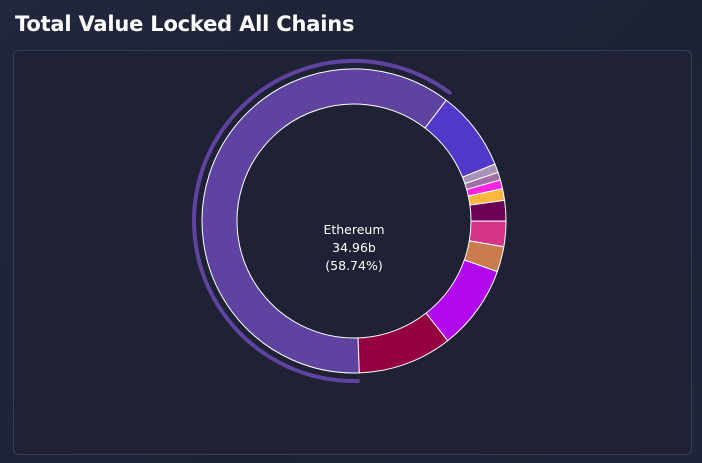 The image size is (702, 463). What do you see at coordinates (354, 247) in the screenshot?
I see `center-value: 34.96b` at bounding box center [354, 247].